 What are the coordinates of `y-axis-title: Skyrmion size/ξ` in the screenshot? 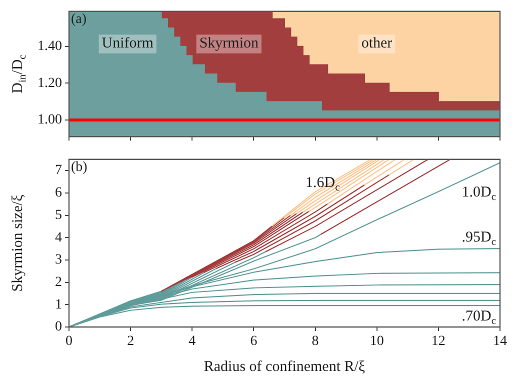 It's located at (18, 243).